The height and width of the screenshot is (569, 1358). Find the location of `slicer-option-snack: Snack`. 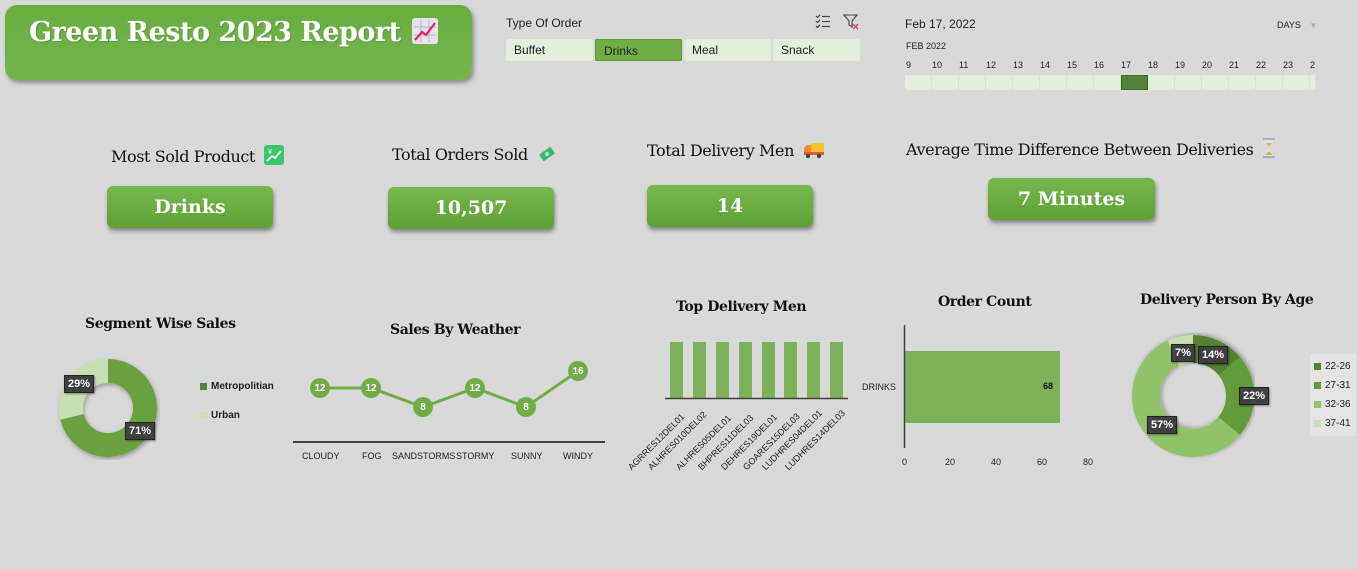

slicer-option-snack: Snack is located at coordinates (816, 50).